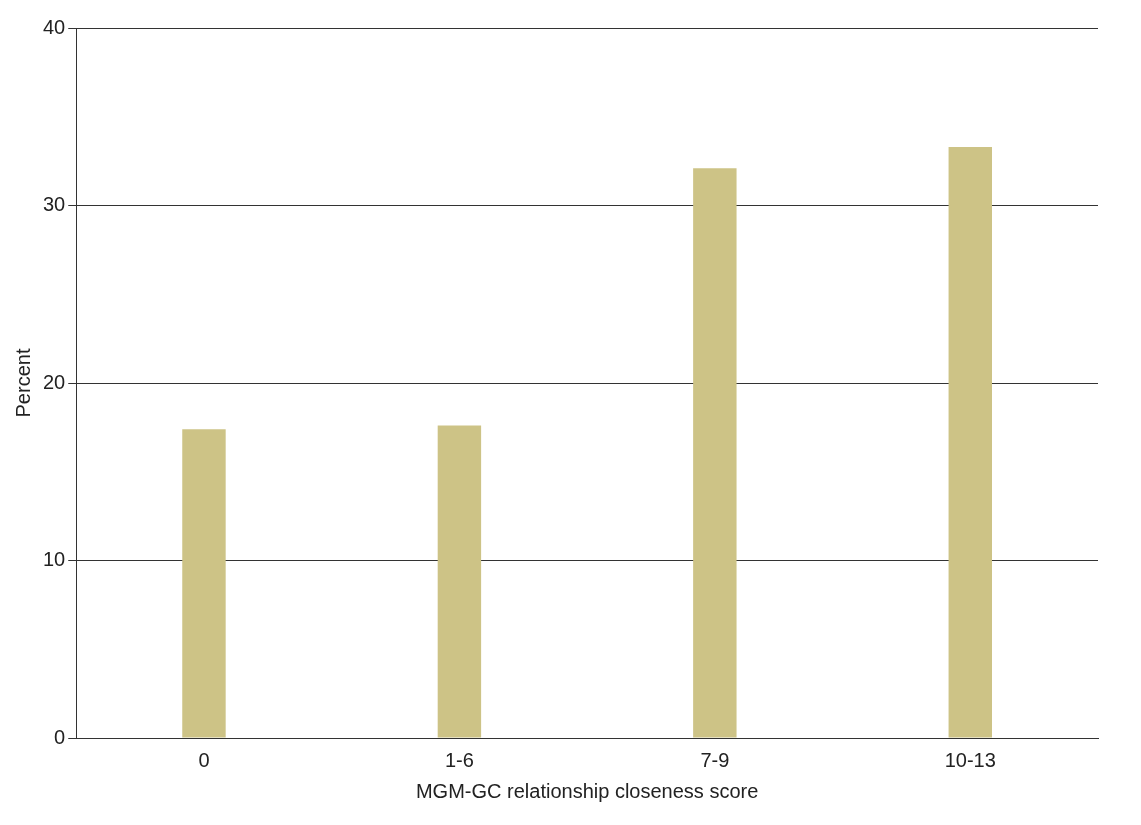 Image resolution: width=1141 pixels, height=825 pixels. Describe the element at coordinates (204, 759) in the screenshot. I see `x-tick-label: 0` at that location.